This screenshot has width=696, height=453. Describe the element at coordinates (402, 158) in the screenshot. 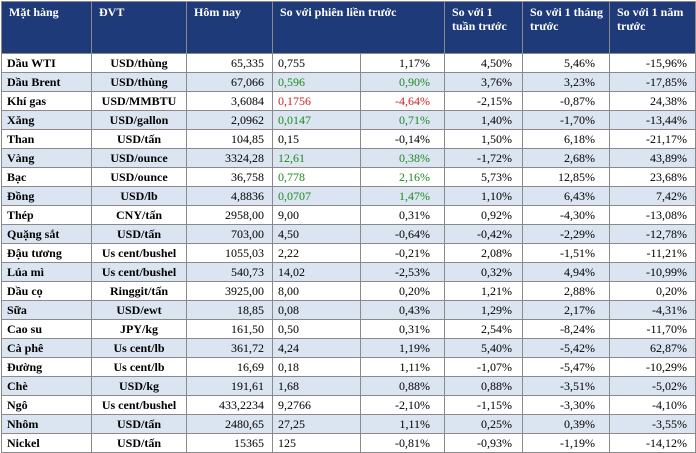

I see `cell-change-pct: 0,38%` at that location.